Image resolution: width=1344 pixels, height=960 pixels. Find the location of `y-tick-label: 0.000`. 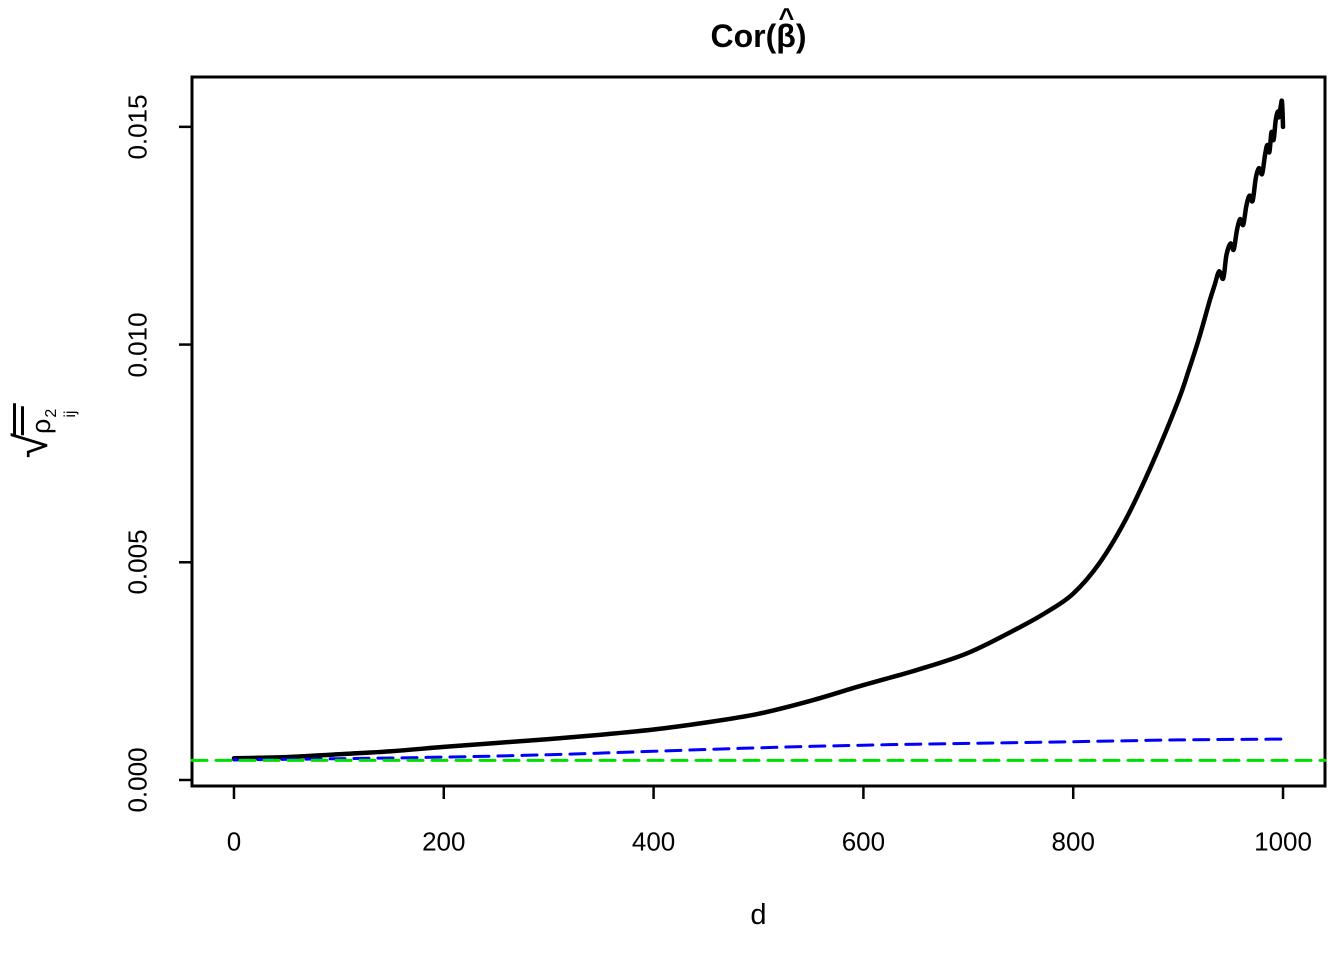

y-tick-label: 0.000 is located at coordinates (137, 780).